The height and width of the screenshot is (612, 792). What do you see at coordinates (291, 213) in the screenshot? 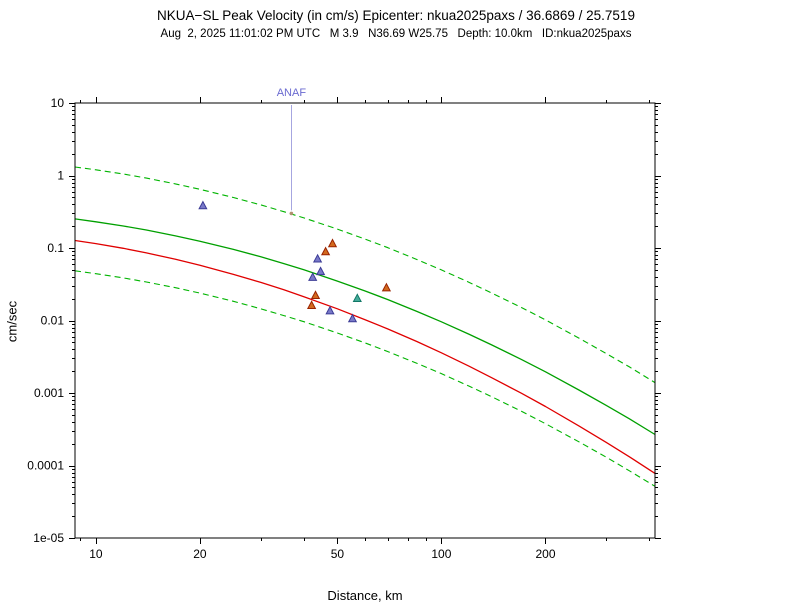
I see `anaf-station-marker` at bounding box center [291, 213].